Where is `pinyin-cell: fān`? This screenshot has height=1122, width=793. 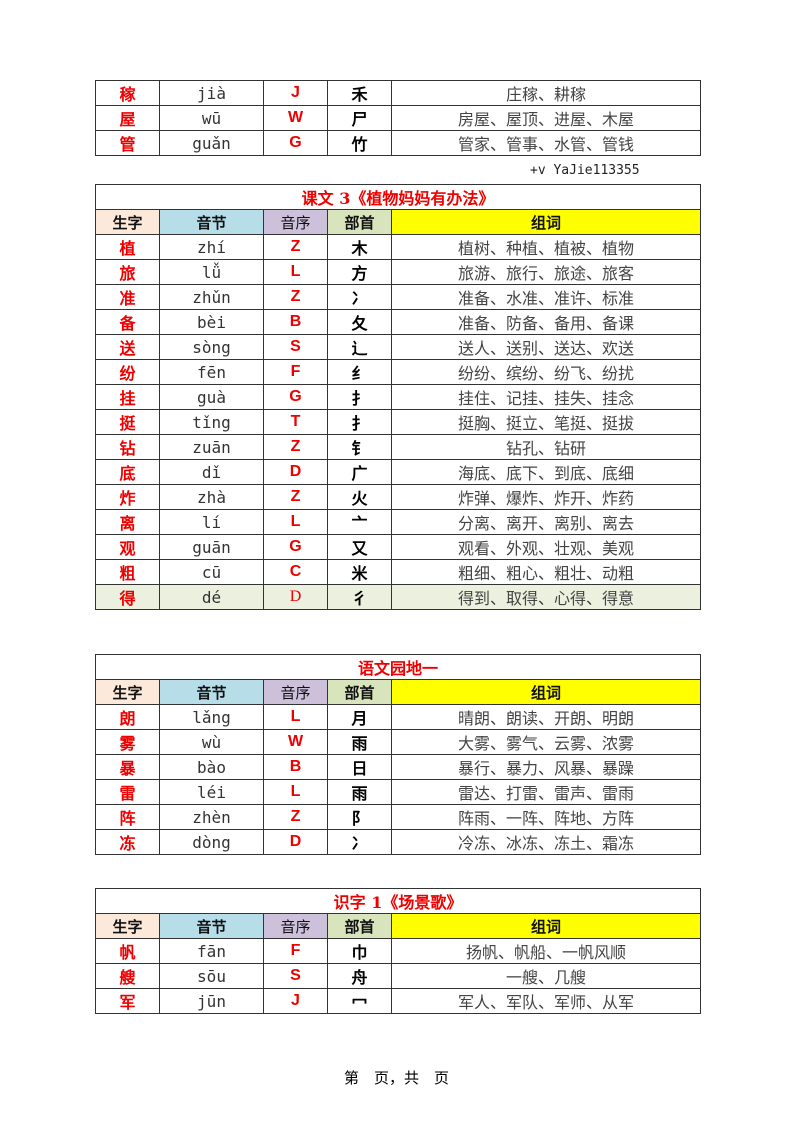 pinyin-cell: fān is located at coordinates (211, 951).